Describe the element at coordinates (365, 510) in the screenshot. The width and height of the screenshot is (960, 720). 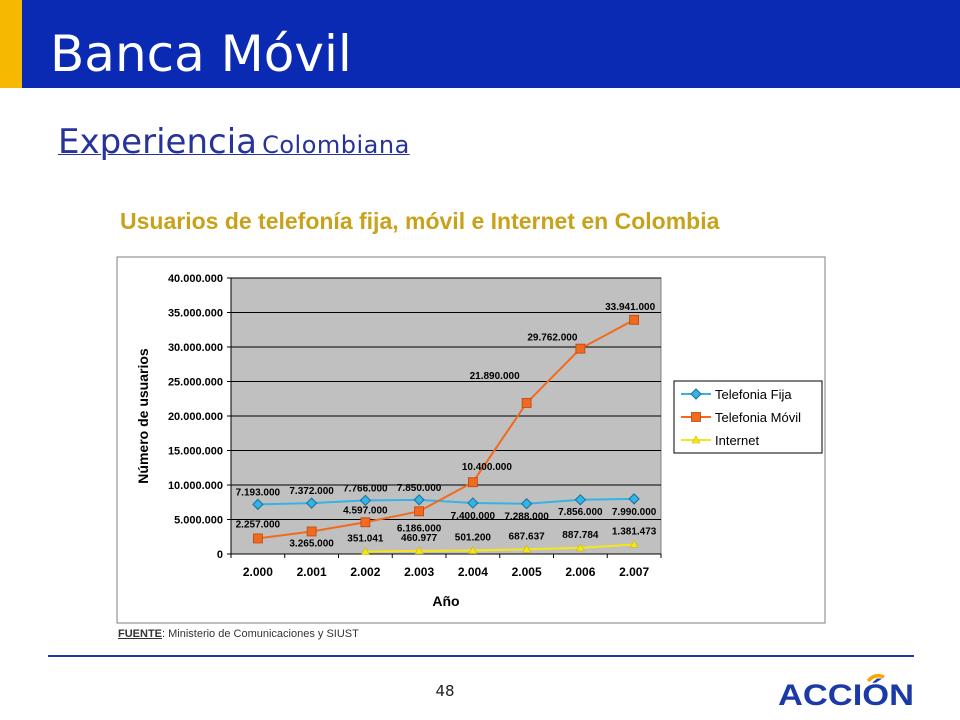
I see `data-label: 4.597.000` at that location.